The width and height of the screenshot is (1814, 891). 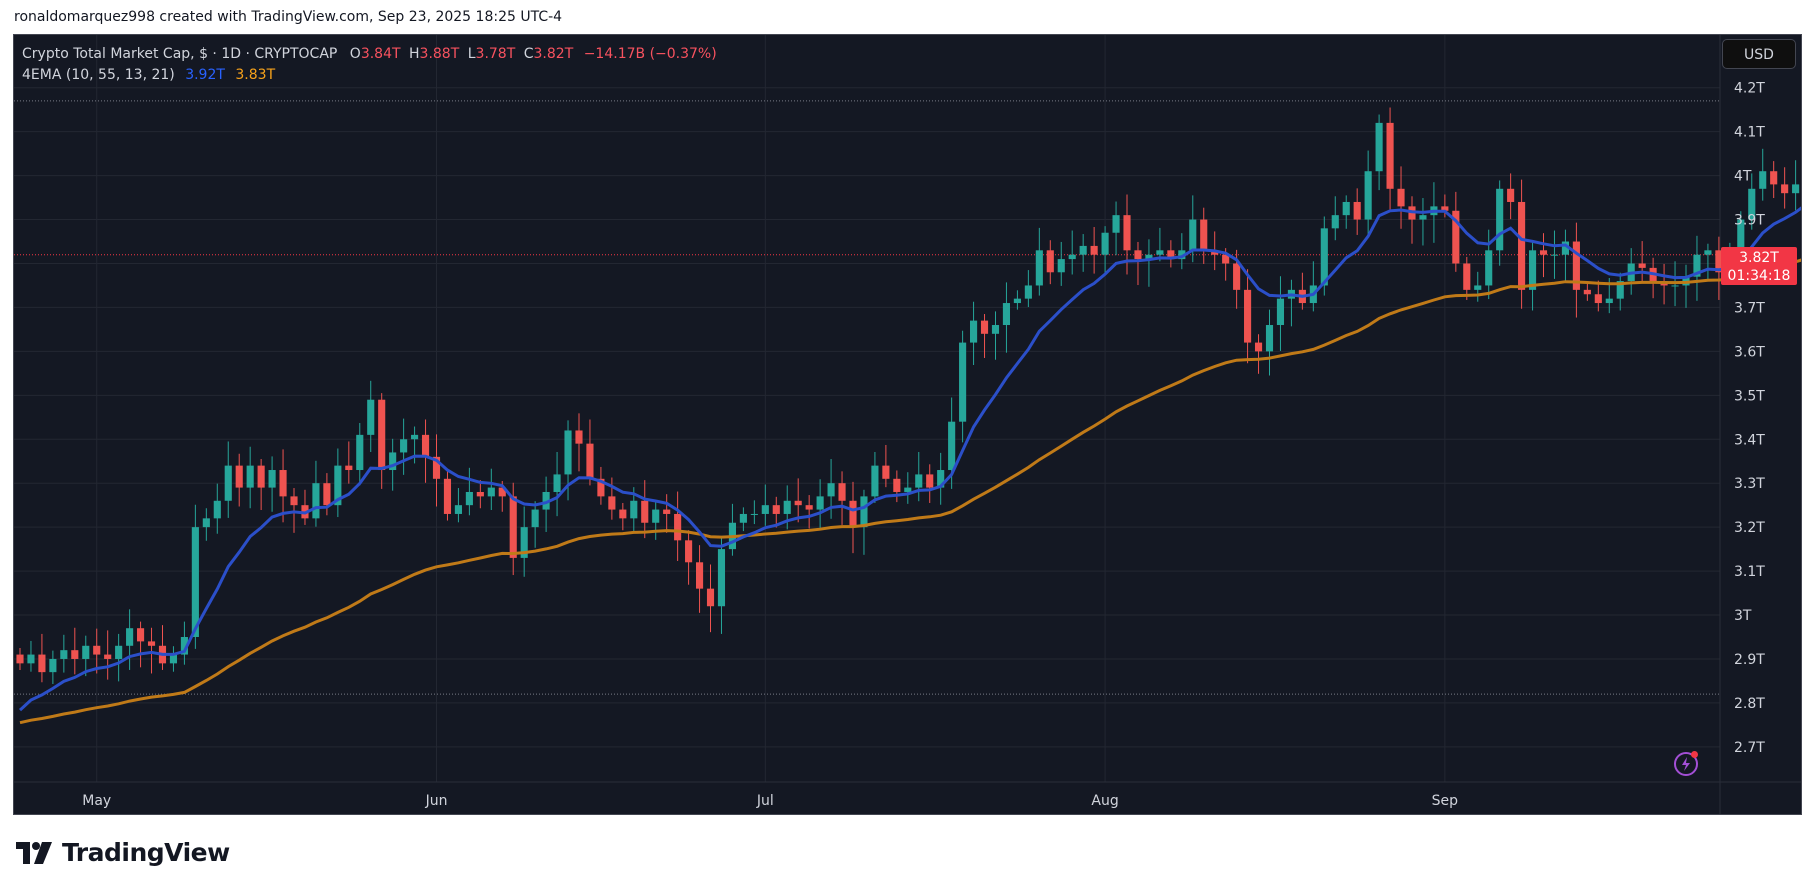 What do you see at coordinates (1749, 308) in the screenshot?
I see `y-tick-label: 3.7T` at bounding box center [1749, 308].